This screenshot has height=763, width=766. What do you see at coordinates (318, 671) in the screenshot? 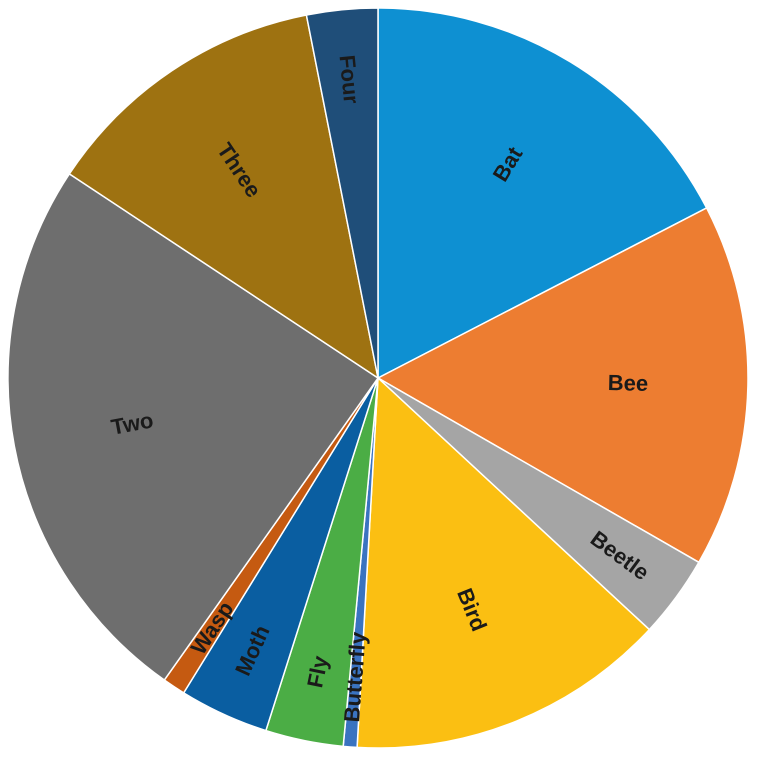
I see `slice-label: Fly` at bounding box center [318, 671].